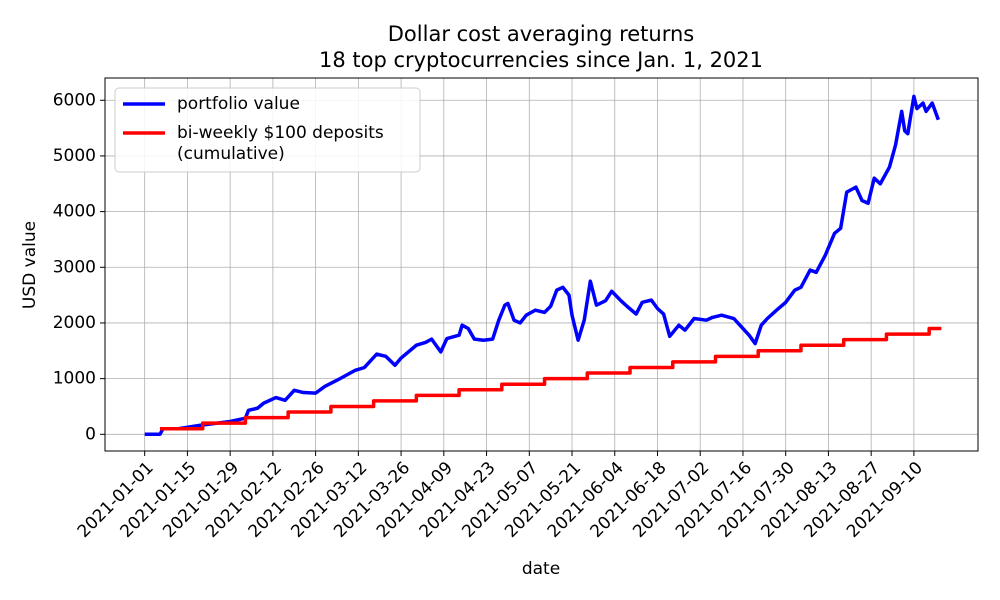  I want to click on series-line, so click(550, 378).